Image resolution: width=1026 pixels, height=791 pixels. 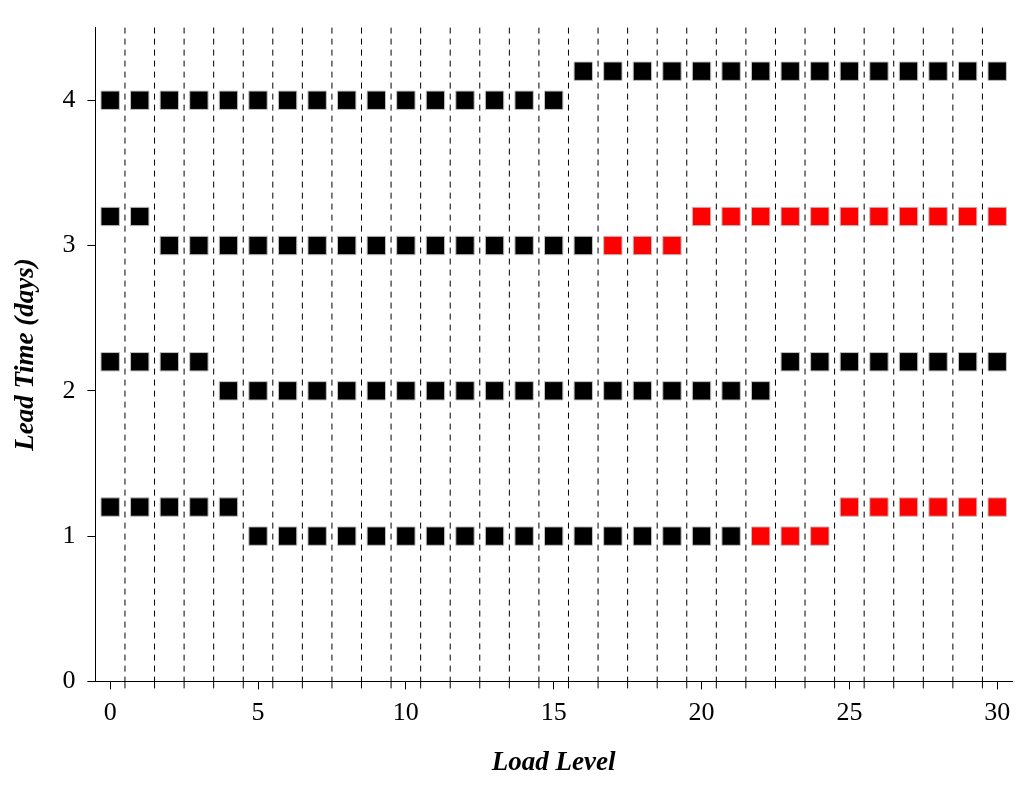 What do you see at coordinates (405, 711) in the screenshot?
I see `x-tick-label: 10` at bounding box center [405, 711].